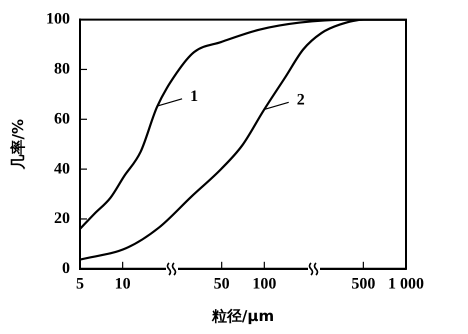 The width and height of the screenshot is (468, 334). What do you see at coordinates (62, 219) in the screenshot?
I see `y-tick-label: 20` at bounding box center [62, 219].